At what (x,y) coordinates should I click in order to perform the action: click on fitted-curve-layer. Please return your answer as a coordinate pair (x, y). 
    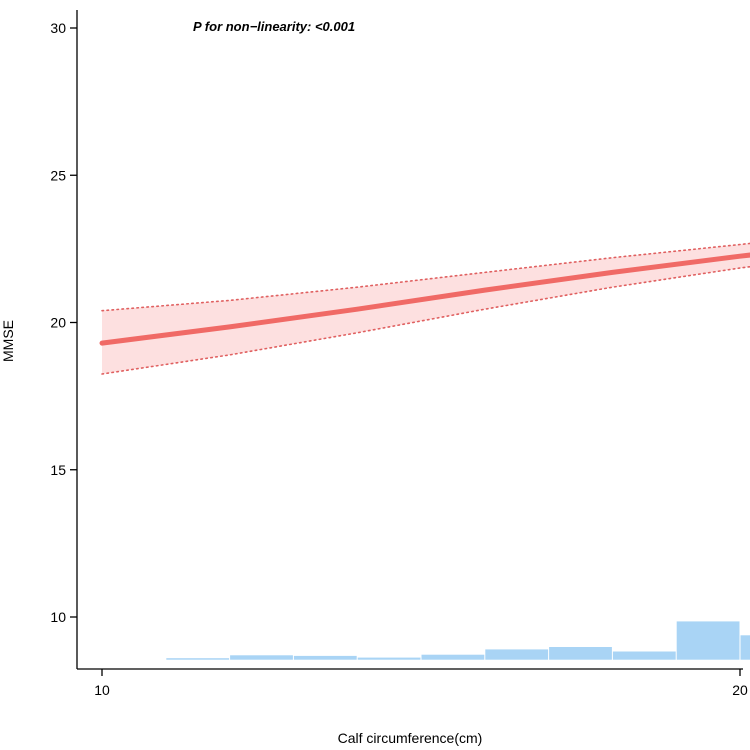
    Looking at the image, I should click on (424, 299).